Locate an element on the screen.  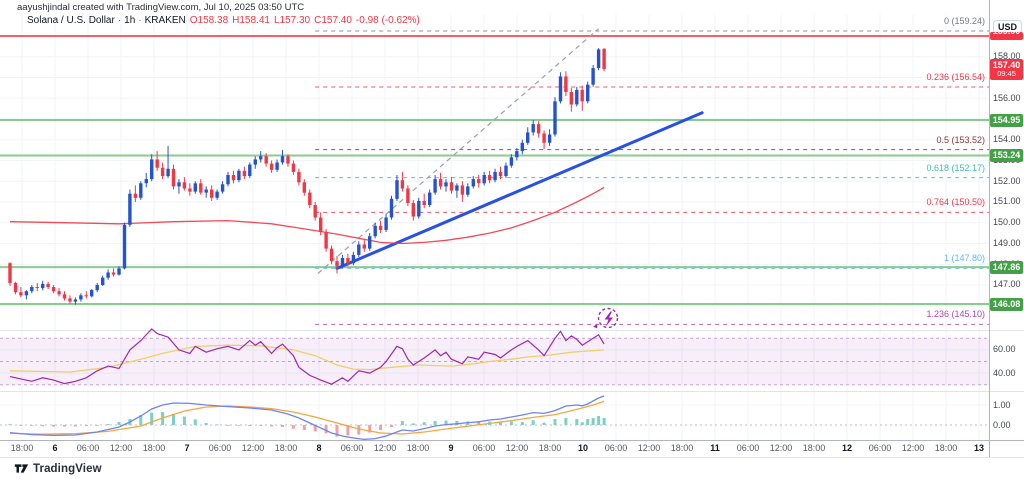
price-tick: 149.00 is located at coordinates (1007, 242).